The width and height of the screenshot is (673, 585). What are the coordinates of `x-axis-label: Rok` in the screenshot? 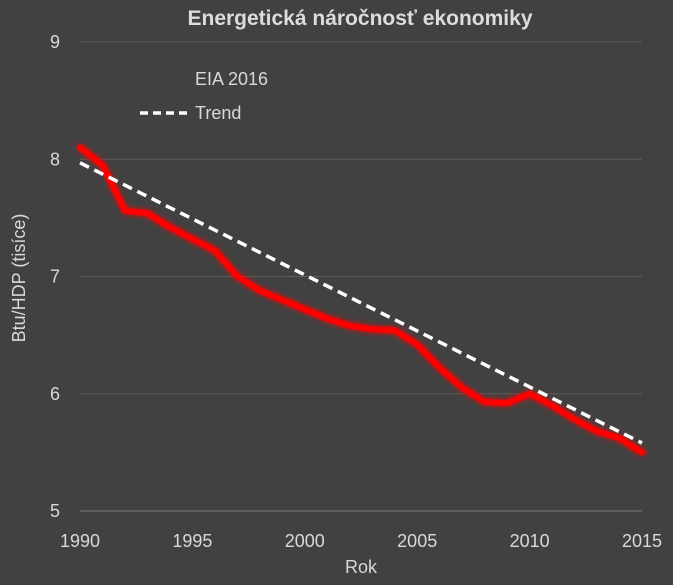 It's located at (361, 567).